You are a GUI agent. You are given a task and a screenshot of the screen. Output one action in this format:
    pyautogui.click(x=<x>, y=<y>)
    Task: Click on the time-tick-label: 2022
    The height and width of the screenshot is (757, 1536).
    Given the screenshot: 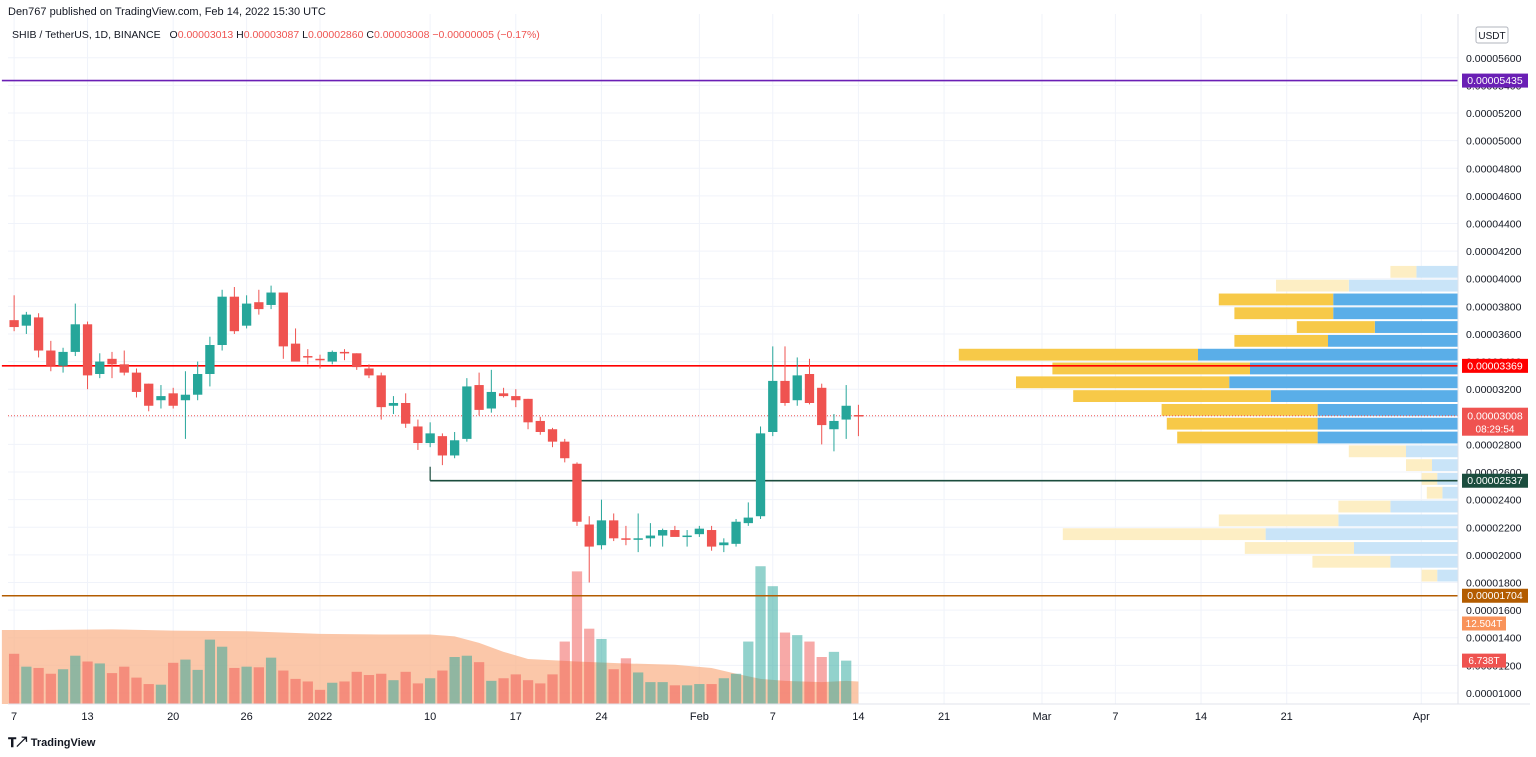 What is the action you would take?
    pyautogui.click(x=320, y=717)
    